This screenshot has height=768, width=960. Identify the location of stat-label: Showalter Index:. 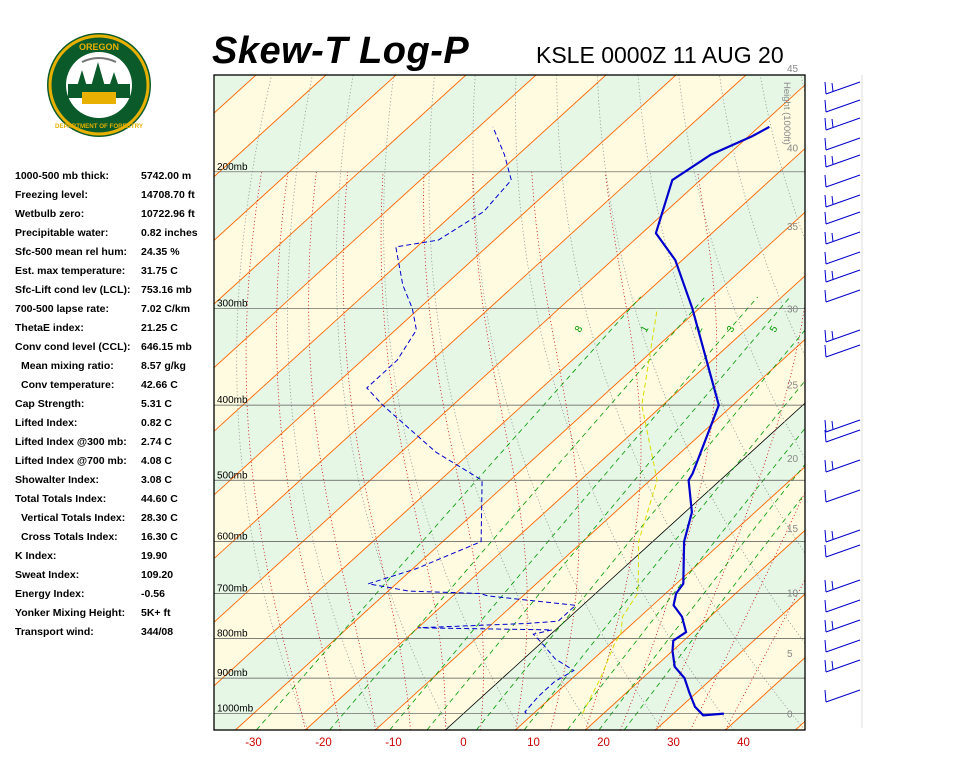
(57, 480).